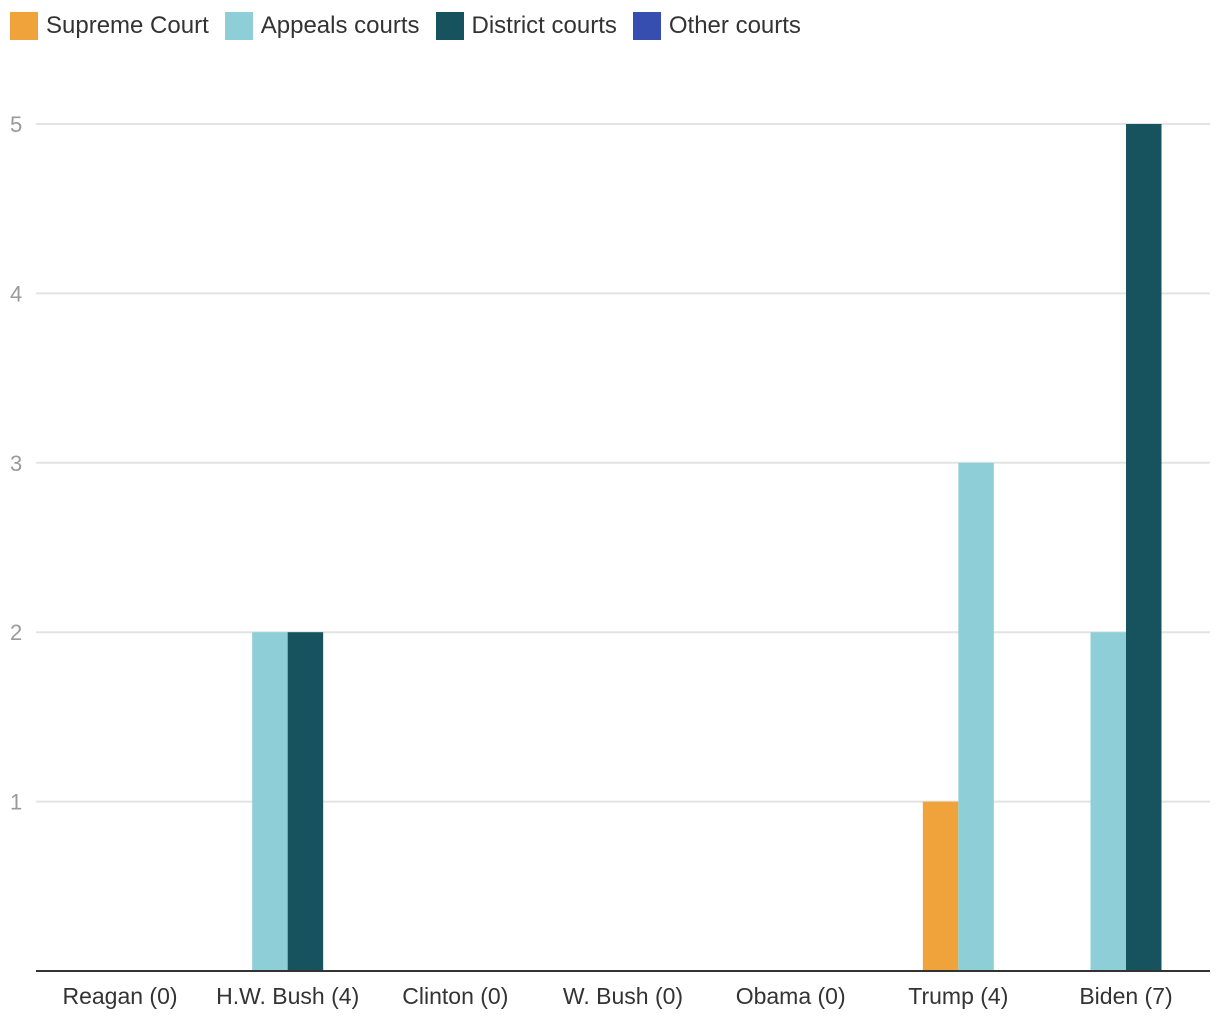 The height and width of the screenshot is (1020, 1220). I want to click on y-tick-label-1: 1, so click(16, 802).